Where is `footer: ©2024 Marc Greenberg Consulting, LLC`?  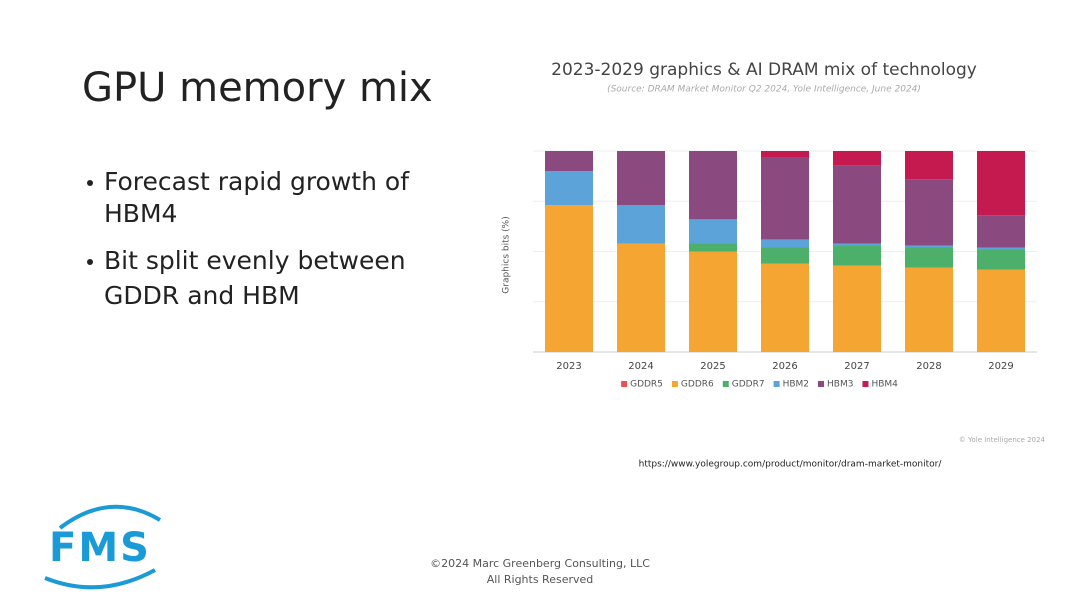
footer: ©2024 Marc Greenberg Consulting, LLC is located at coordinates (540, 563).